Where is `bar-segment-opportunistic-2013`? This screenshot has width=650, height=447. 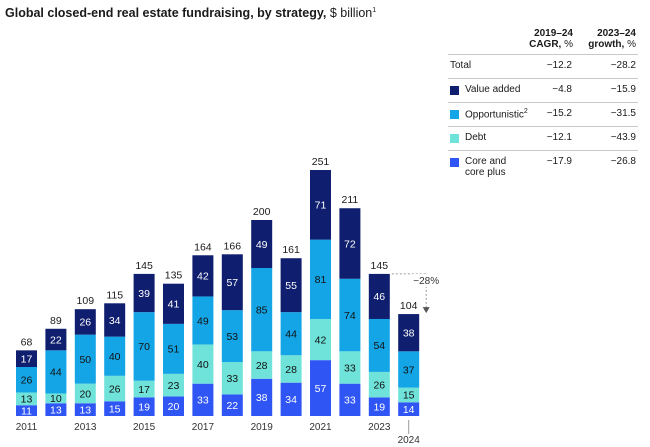 bar-segment-opportunistic-2013 is located at coordinates (85, 359).